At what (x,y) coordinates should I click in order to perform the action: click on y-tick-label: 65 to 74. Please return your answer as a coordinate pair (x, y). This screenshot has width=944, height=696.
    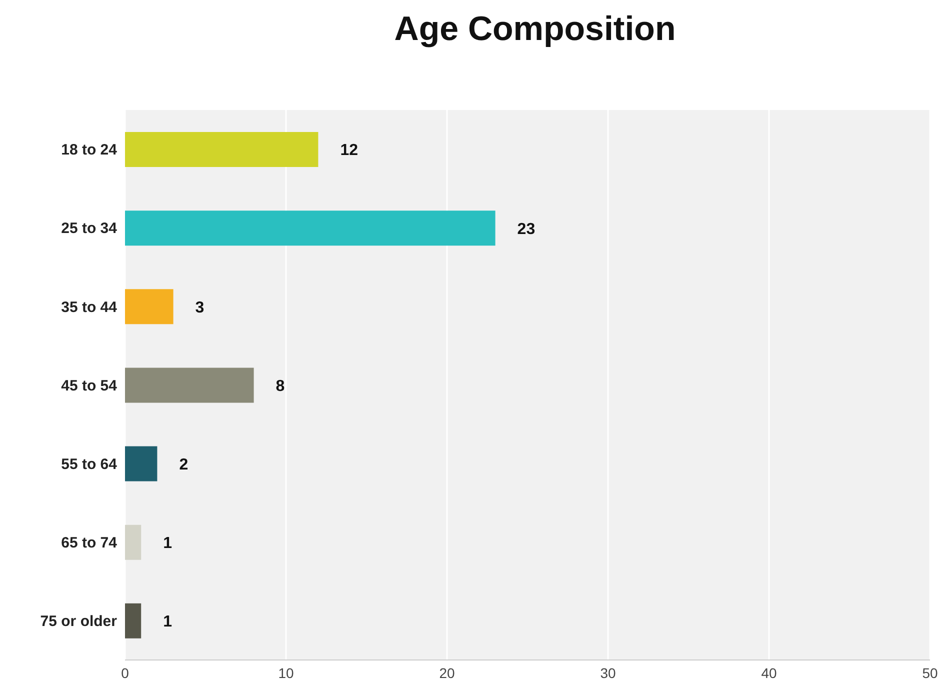
    Looking at the image, I should click on (89, 543).